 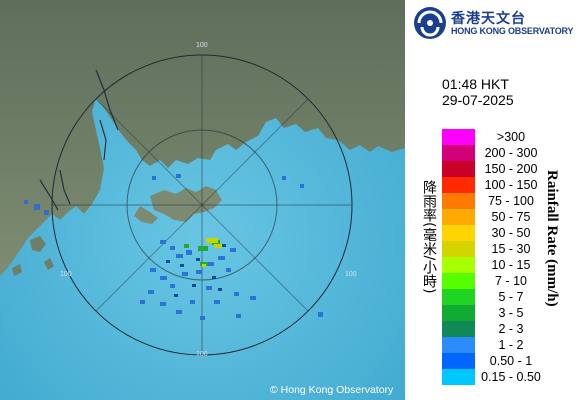 I want to click on legend-label: 200 - 300, so click(x=511, y=153).